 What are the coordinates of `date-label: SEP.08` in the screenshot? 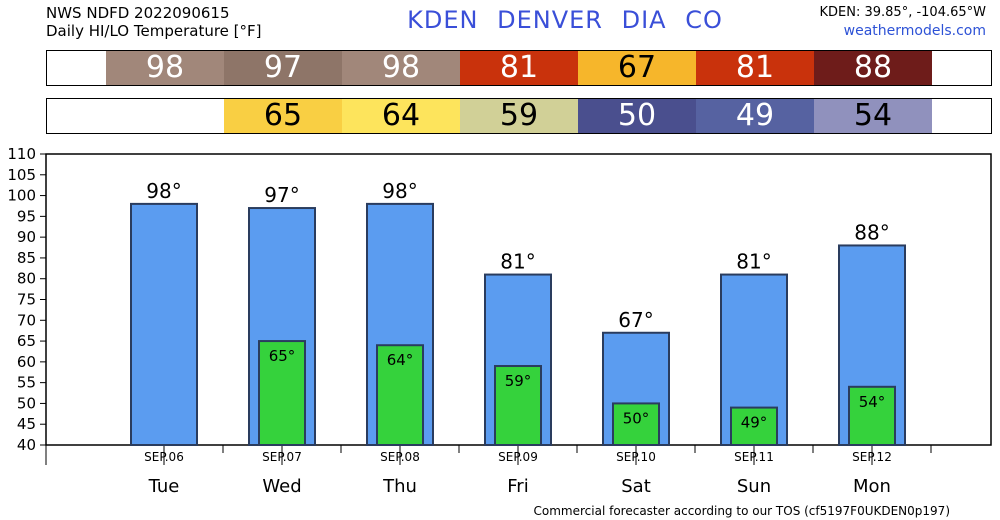 It's located at (400, 457).